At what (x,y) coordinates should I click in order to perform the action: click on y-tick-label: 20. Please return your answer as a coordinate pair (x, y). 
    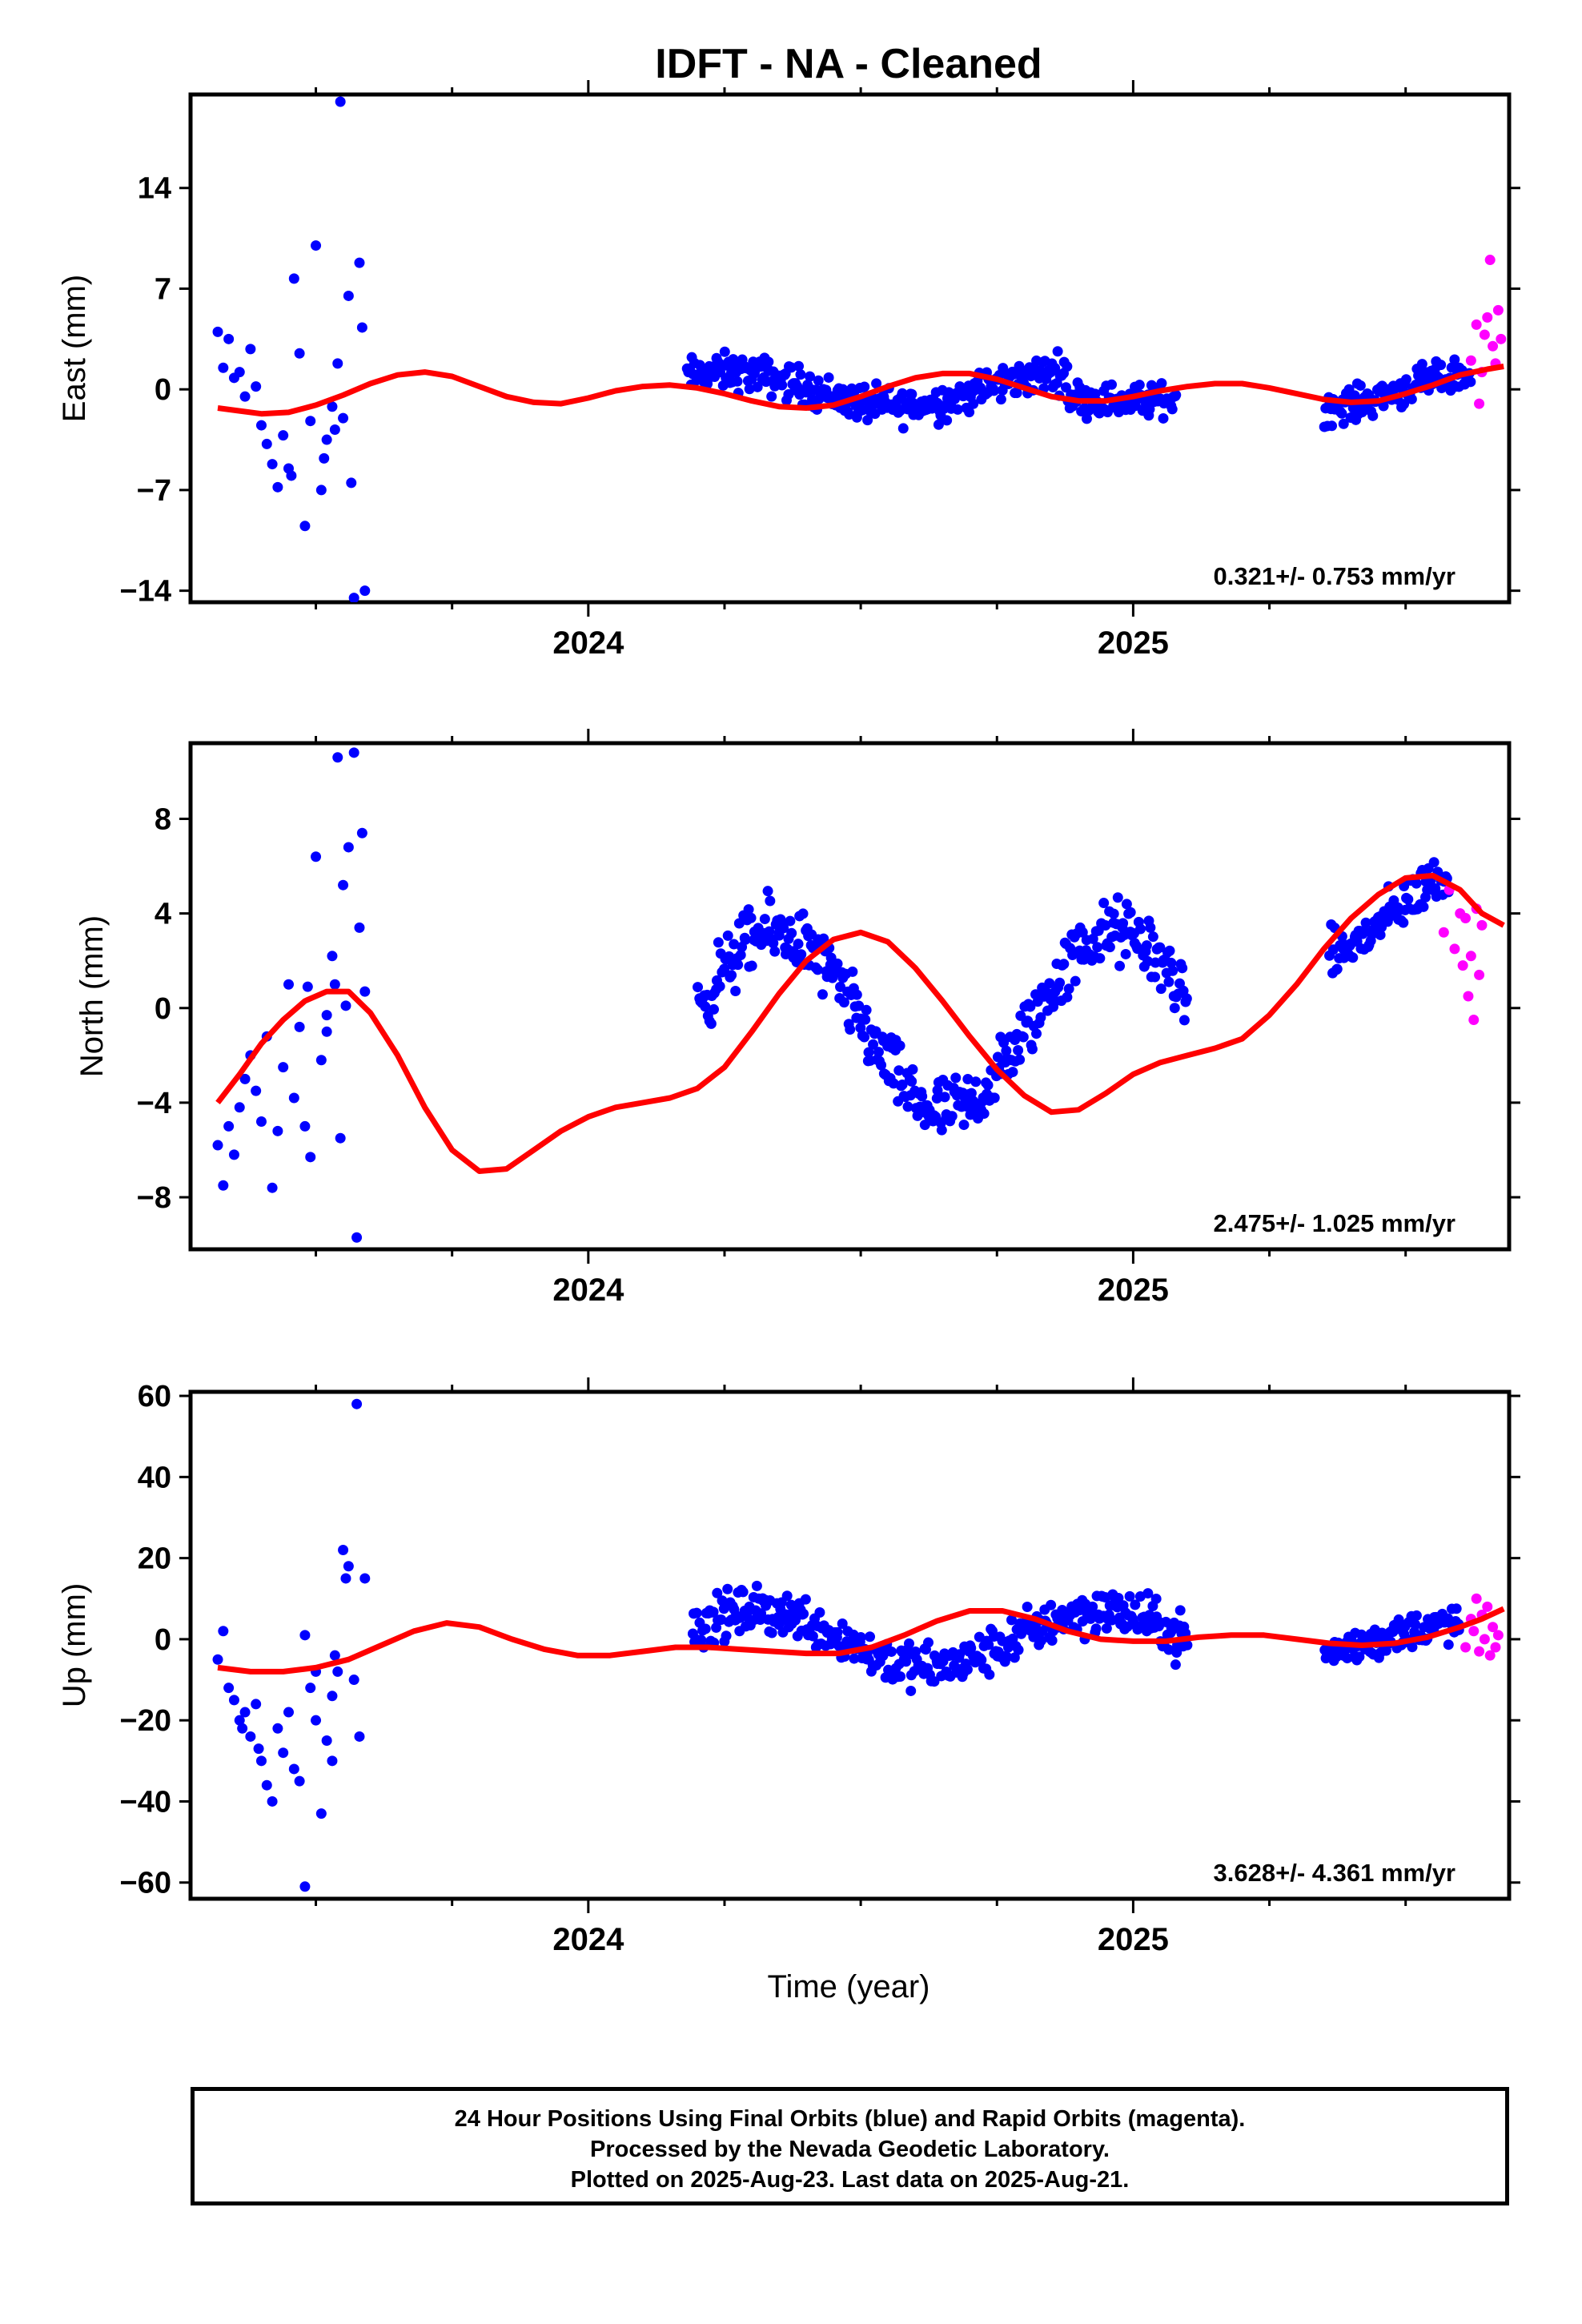
    Looking at the image, I should click on (154, 1559).